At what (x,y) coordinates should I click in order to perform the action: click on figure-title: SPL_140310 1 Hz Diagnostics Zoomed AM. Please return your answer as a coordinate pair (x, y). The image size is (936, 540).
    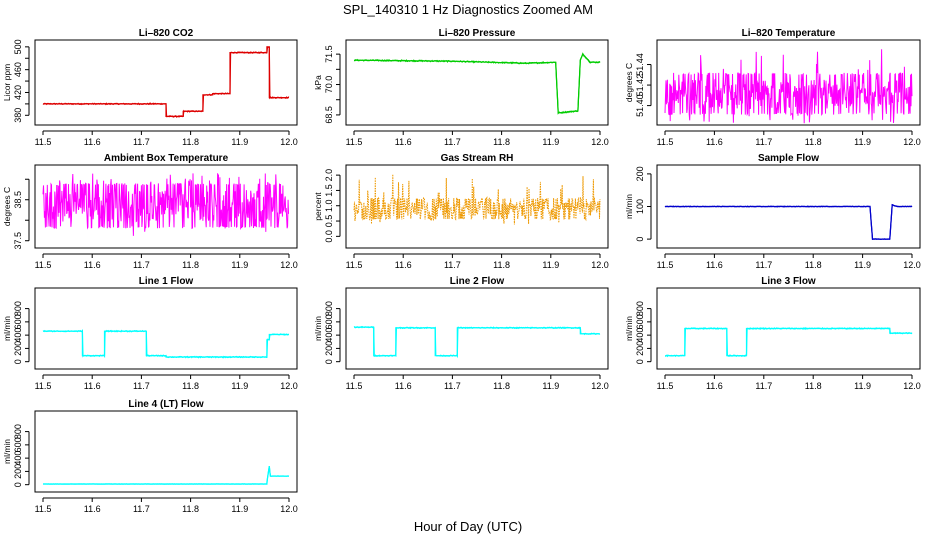
    Looking at the image, I should click on (468, 9).